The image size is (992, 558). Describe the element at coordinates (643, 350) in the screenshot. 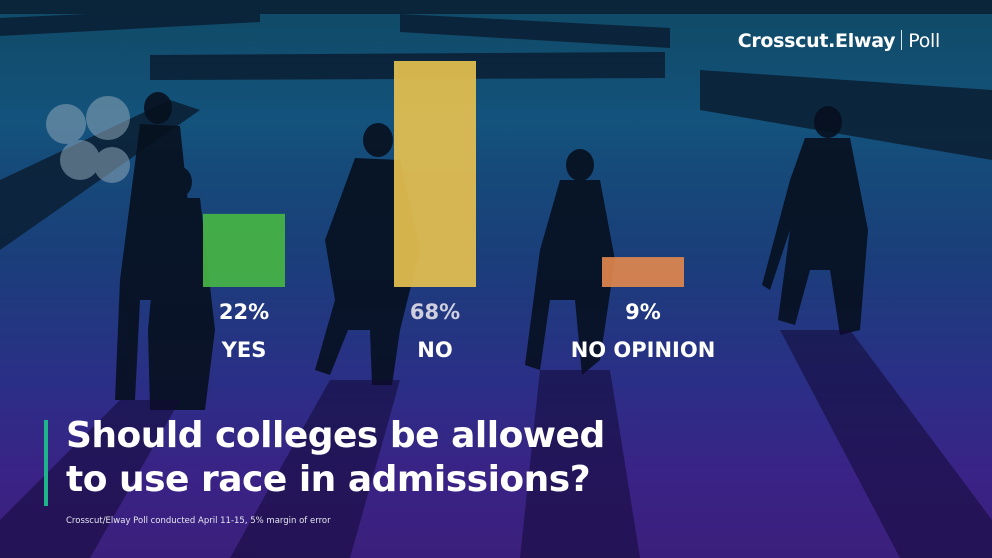

I see `category-label: NO OPINION` at that location.